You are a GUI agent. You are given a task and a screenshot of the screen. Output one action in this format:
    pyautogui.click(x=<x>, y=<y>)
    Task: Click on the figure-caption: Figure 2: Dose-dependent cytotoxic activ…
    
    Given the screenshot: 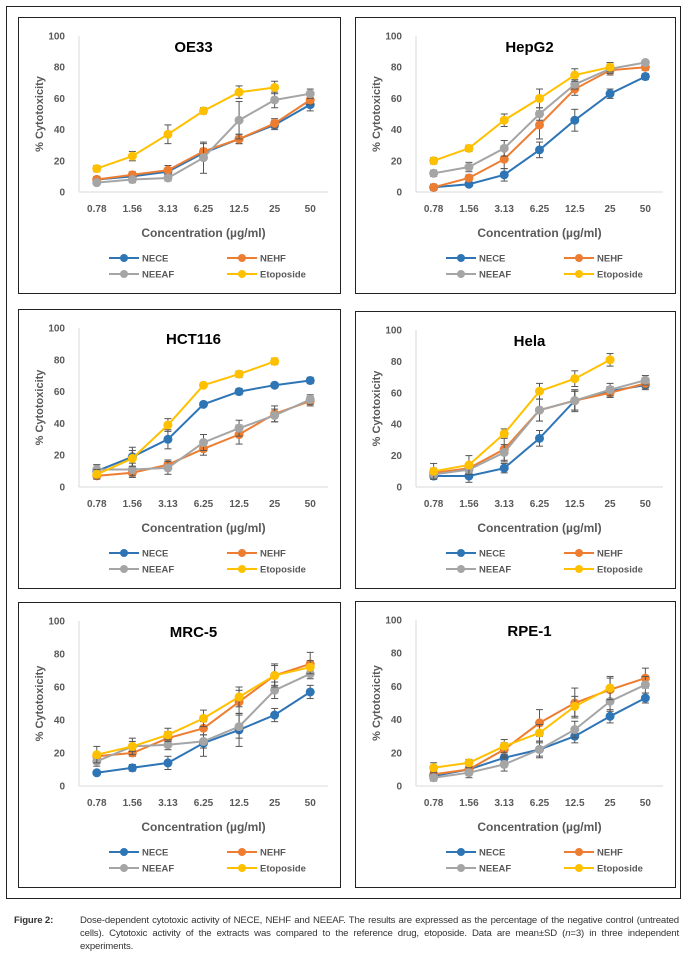 What is the action you would take?
    pyautogui.click(x=346, y=933)
    